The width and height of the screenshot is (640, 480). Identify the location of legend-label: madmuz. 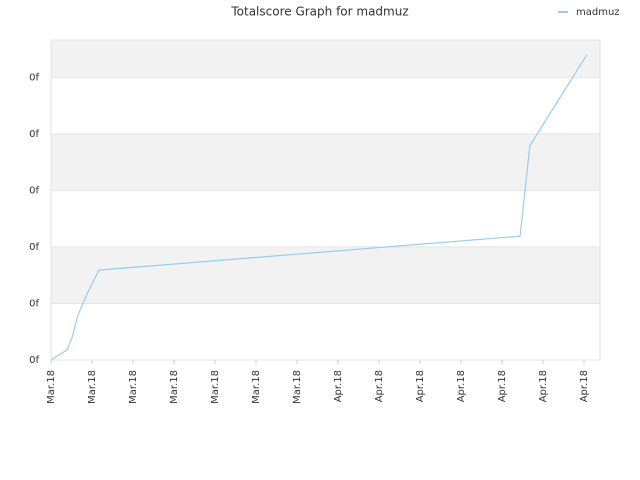
(598, 12).